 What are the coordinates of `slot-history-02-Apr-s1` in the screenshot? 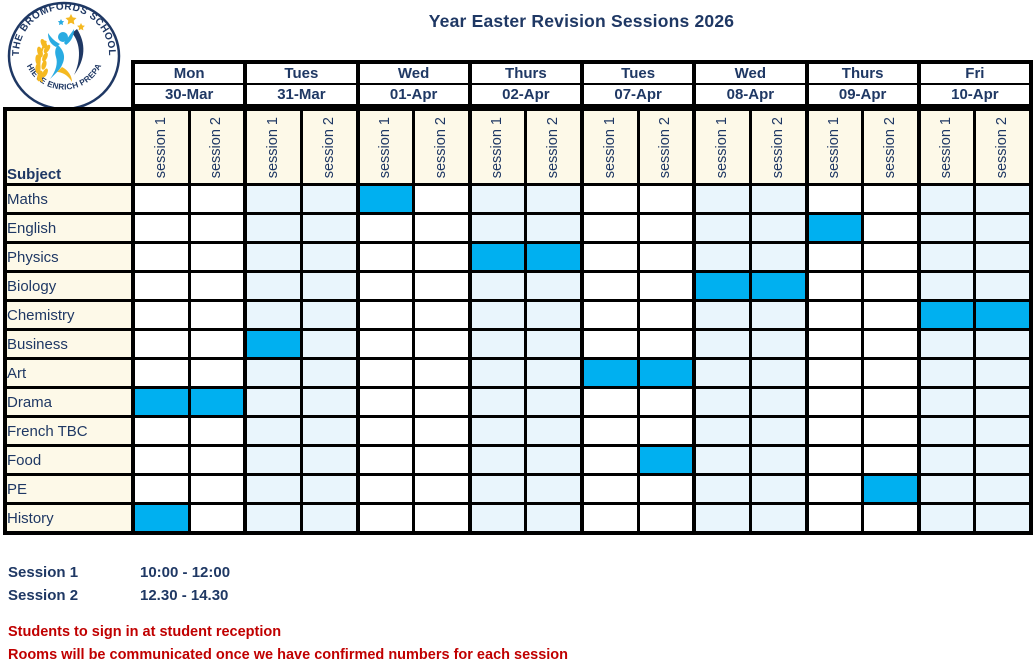 It's located at (497, 518).